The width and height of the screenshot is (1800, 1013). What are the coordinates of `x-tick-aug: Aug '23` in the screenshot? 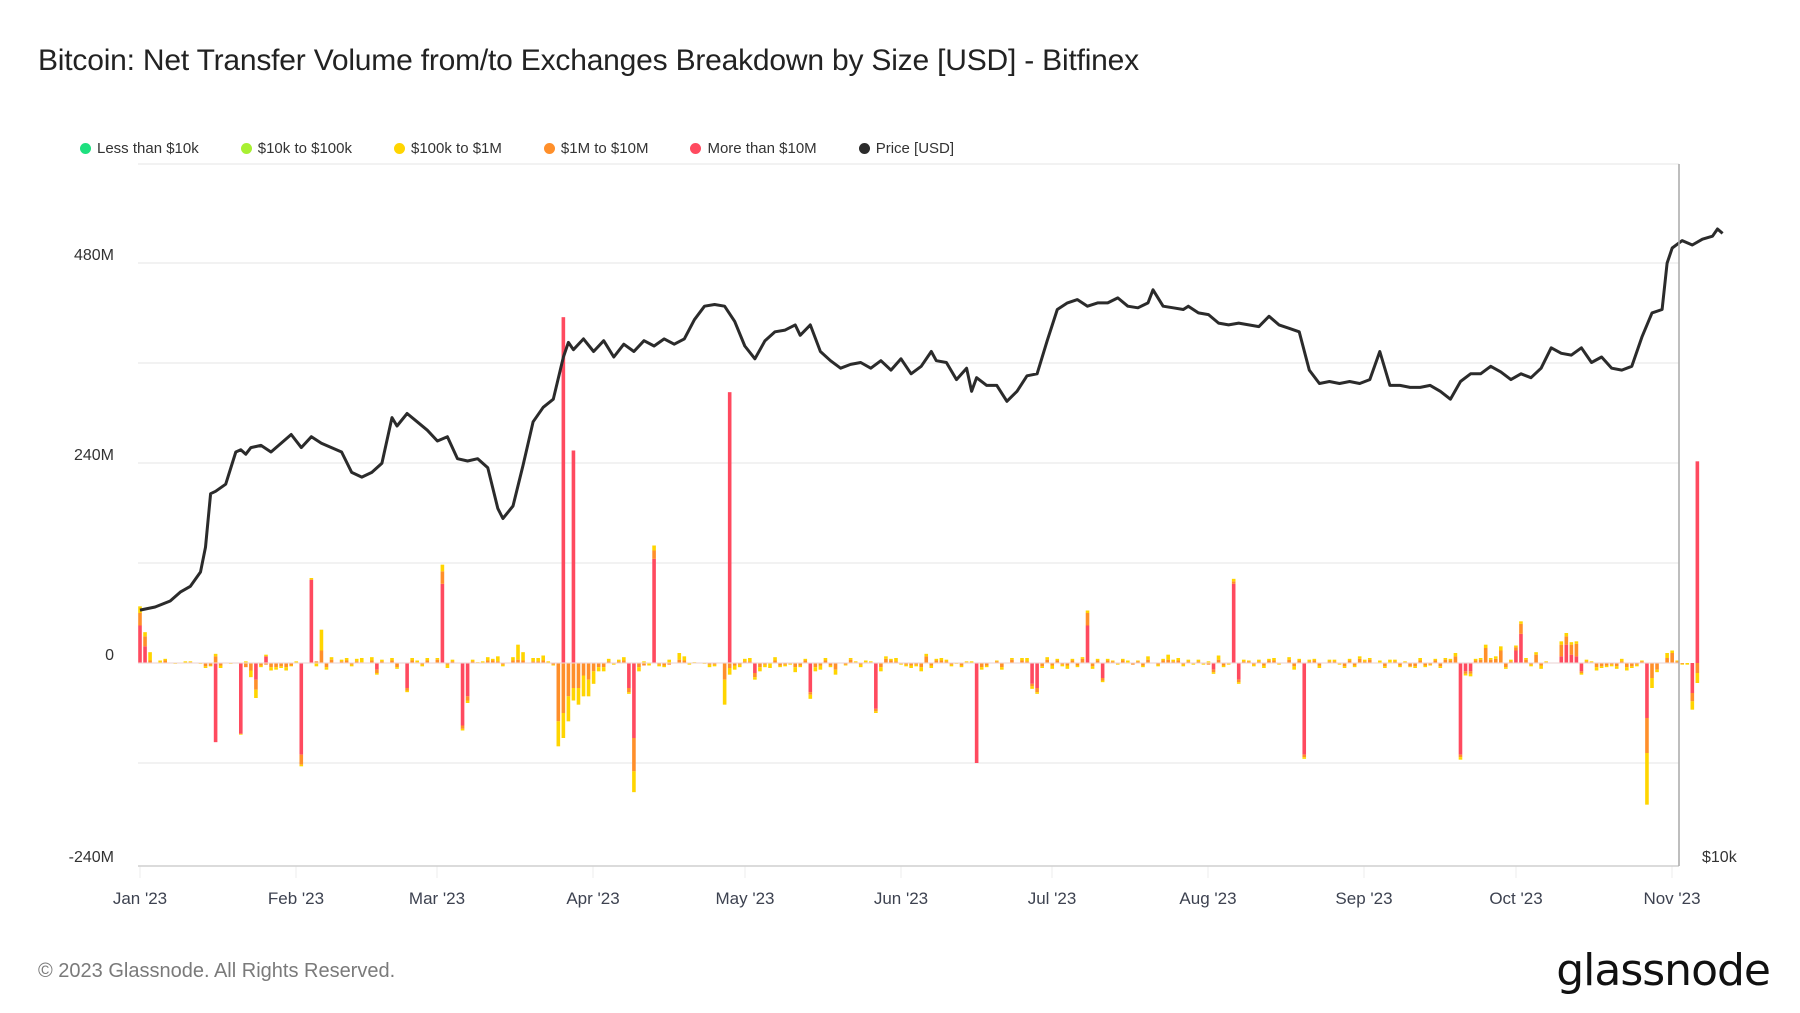 It's located at (1208, 898).